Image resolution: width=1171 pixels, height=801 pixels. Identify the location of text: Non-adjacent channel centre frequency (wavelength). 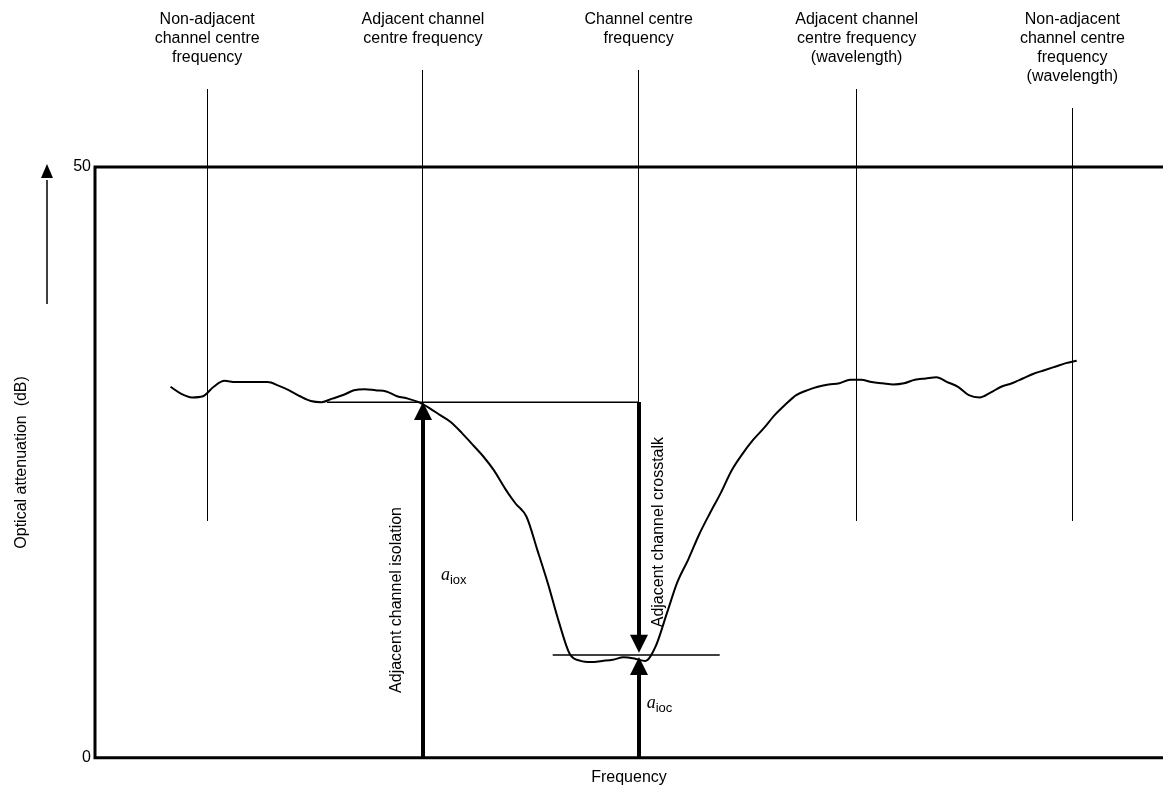
(1072, 47).